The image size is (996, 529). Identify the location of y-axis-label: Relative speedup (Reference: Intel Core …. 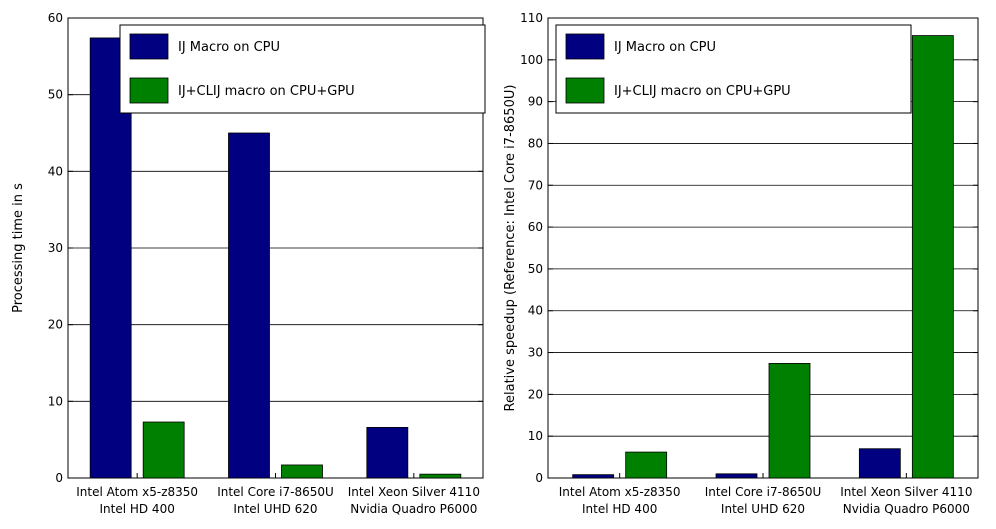
(510, 248).